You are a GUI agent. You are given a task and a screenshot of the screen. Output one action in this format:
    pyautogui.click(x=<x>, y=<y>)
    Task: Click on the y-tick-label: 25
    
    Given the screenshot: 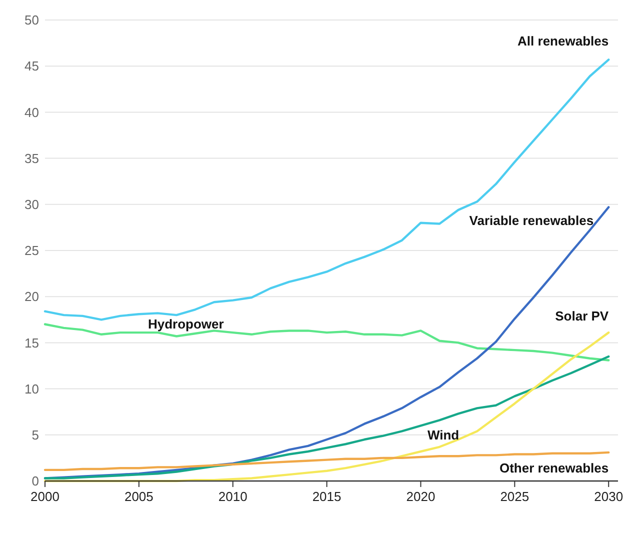 What is the action you would take?
    pyautogui.click(x=31, y=250)
    